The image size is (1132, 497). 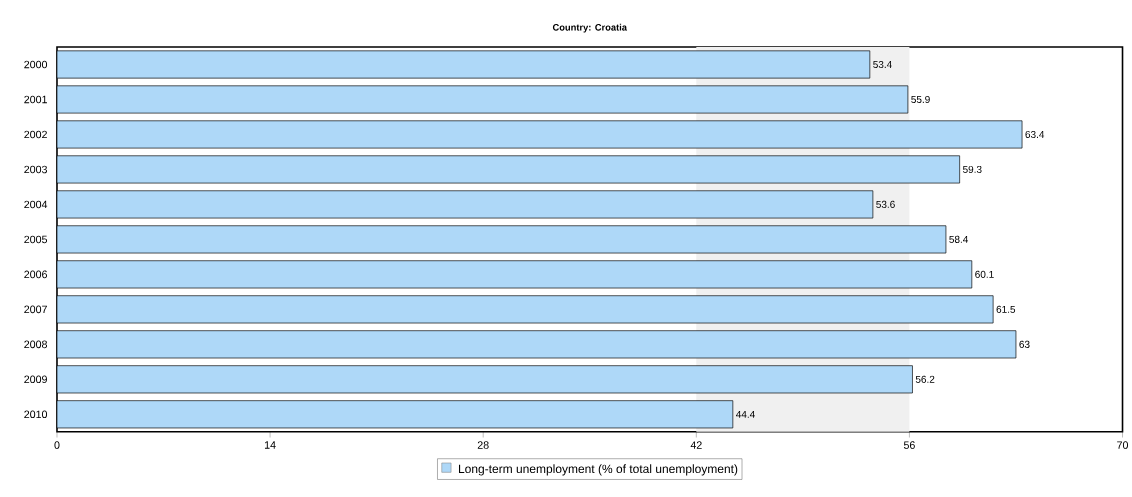 What do you see at coordinates (972, 170) in the screenshot?
I see `data-label: 59.3` at bounding box center [972, 170].